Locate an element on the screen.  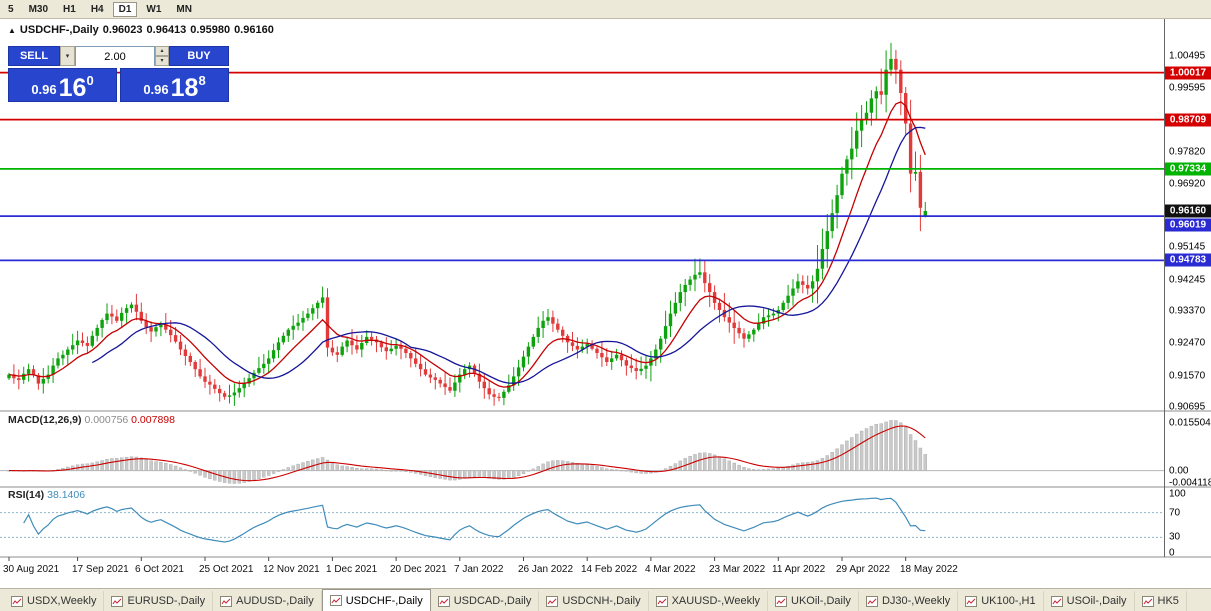
timeframe-button-h1: H1 is located at coordinates (69, 9).